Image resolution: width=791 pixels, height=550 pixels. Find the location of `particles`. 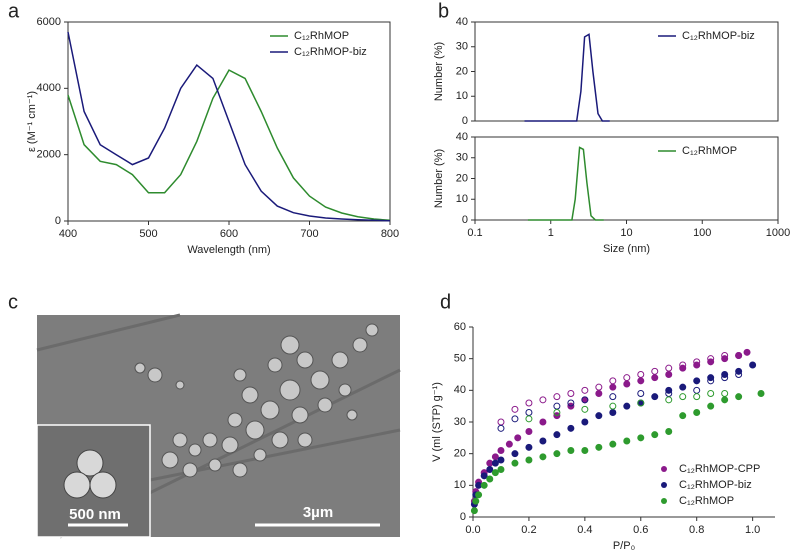

particles is located at coordinates (256, 400).